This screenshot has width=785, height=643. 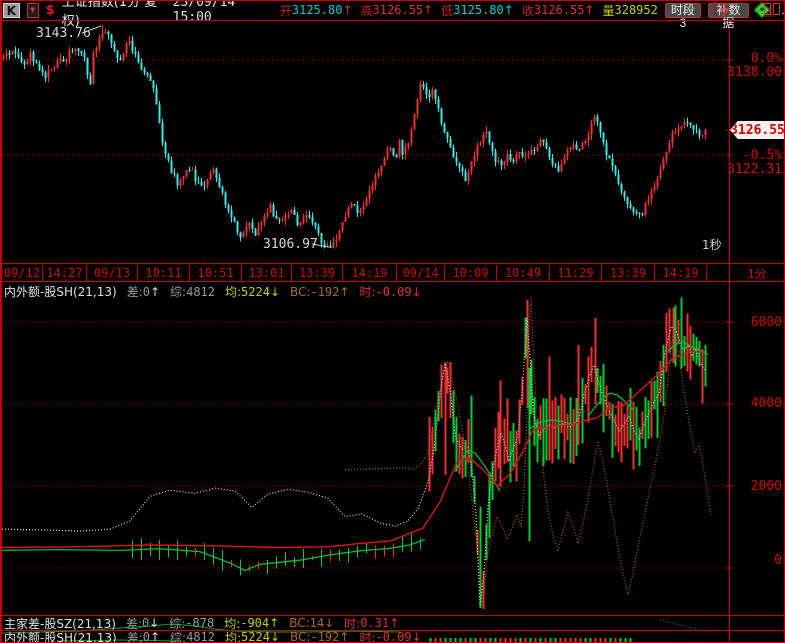 What do you see at coordinates (558, 10) in the screenshot?
I see `ohlc-field-收: 收 3126.55 ↑` at bounding box center [558, 10].